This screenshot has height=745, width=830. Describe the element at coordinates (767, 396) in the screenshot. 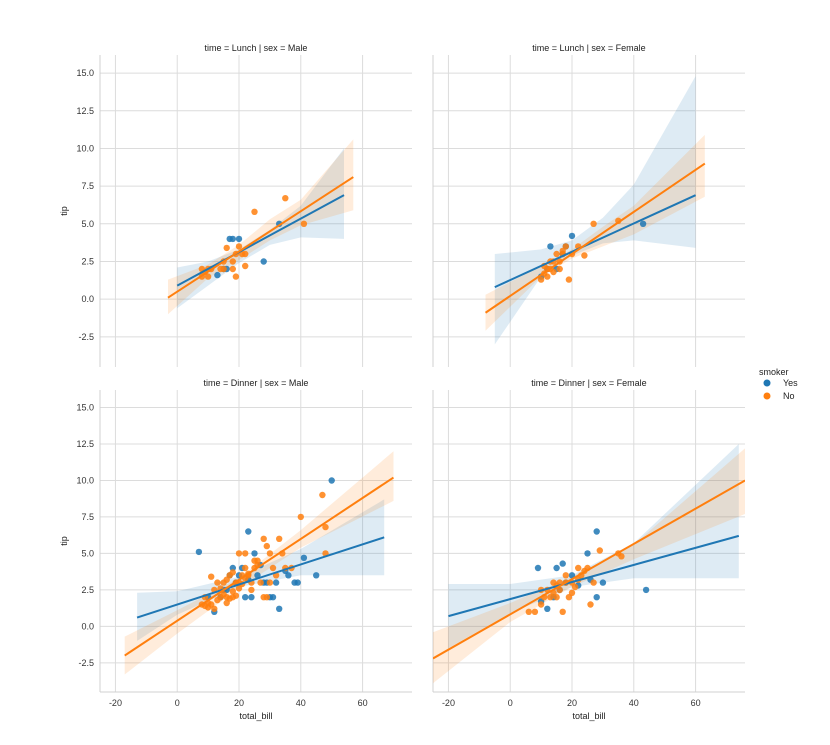

I see `legend-marker-no` at that location.